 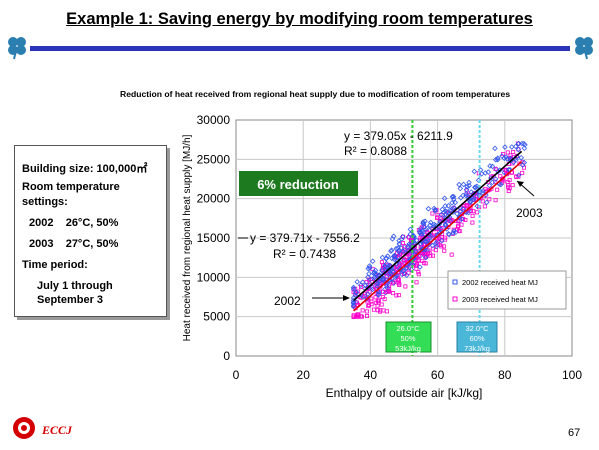 I want to click on box-2002-line3: 53kJ/kg, so click(x=408, y=348).